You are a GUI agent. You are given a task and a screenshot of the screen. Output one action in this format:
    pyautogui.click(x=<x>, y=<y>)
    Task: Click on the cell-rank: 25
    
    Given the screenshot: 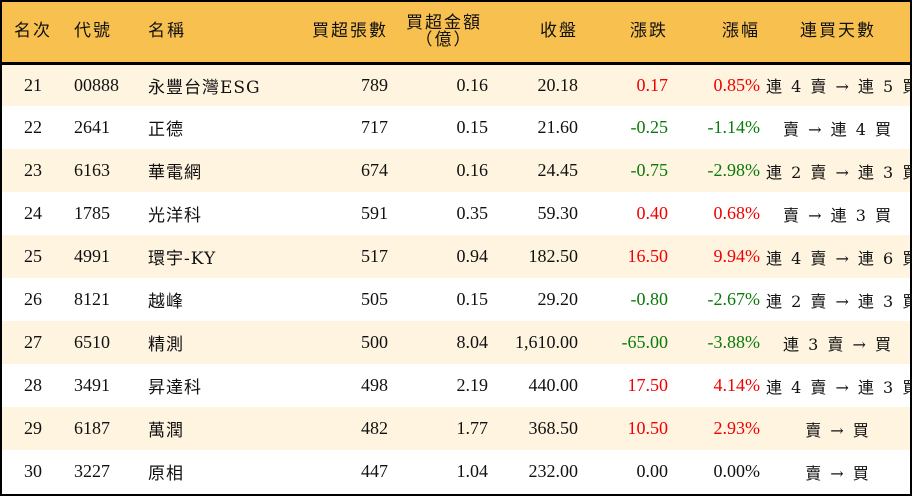 What is the action you would take?
    pyautogui.click(x=33, y=256)
    